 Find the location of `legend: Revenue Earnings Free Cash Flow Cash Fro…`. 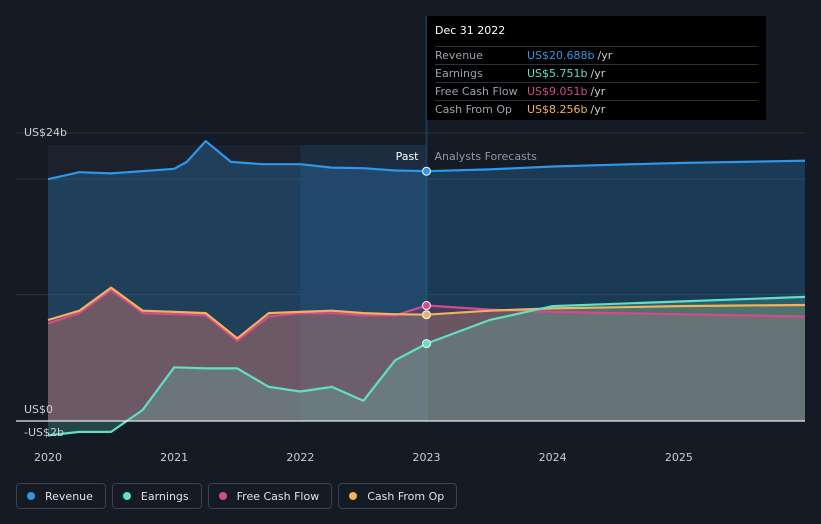

legend: Revenue Earnings Free Cash Flow Cash Fro… is located at coordinates (237, 496).